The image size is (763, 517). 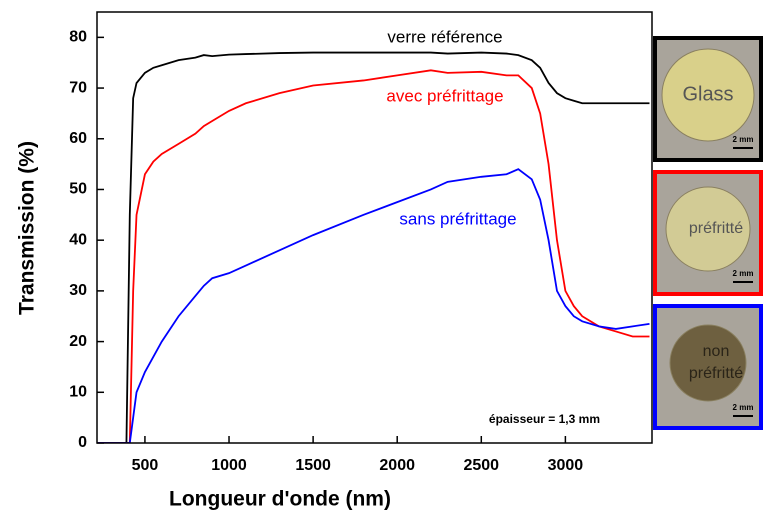 What do you see at coordinates (716, 351) in the screenshot?
I see `photo-label: non` at bounding box center [716, 351].